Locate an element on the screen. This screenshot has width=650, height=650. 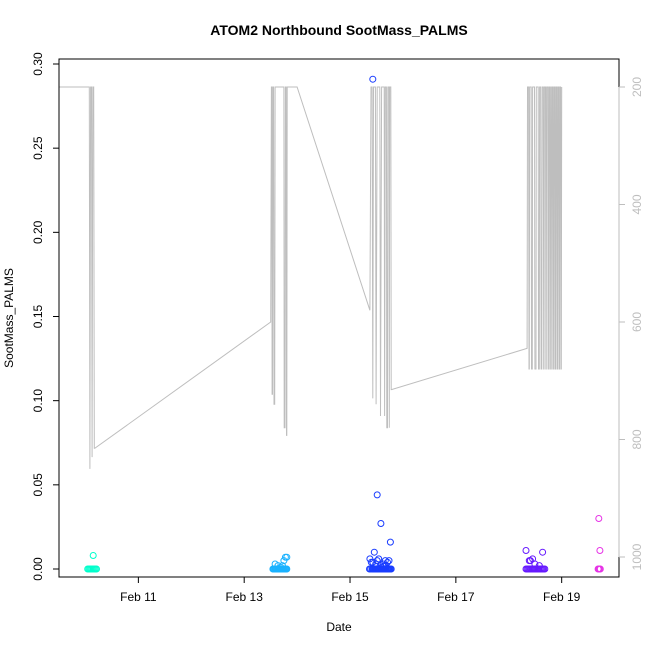
y-tick-label: 0.05 is located at coordinates (38, 485).